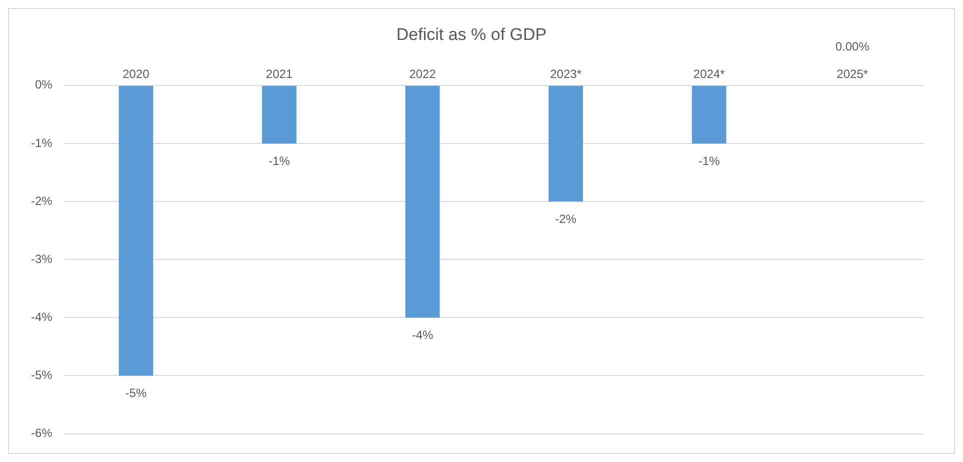 This screenshot has height=462, width=963. I want to click on data-label: -5%, so click(136, 393).